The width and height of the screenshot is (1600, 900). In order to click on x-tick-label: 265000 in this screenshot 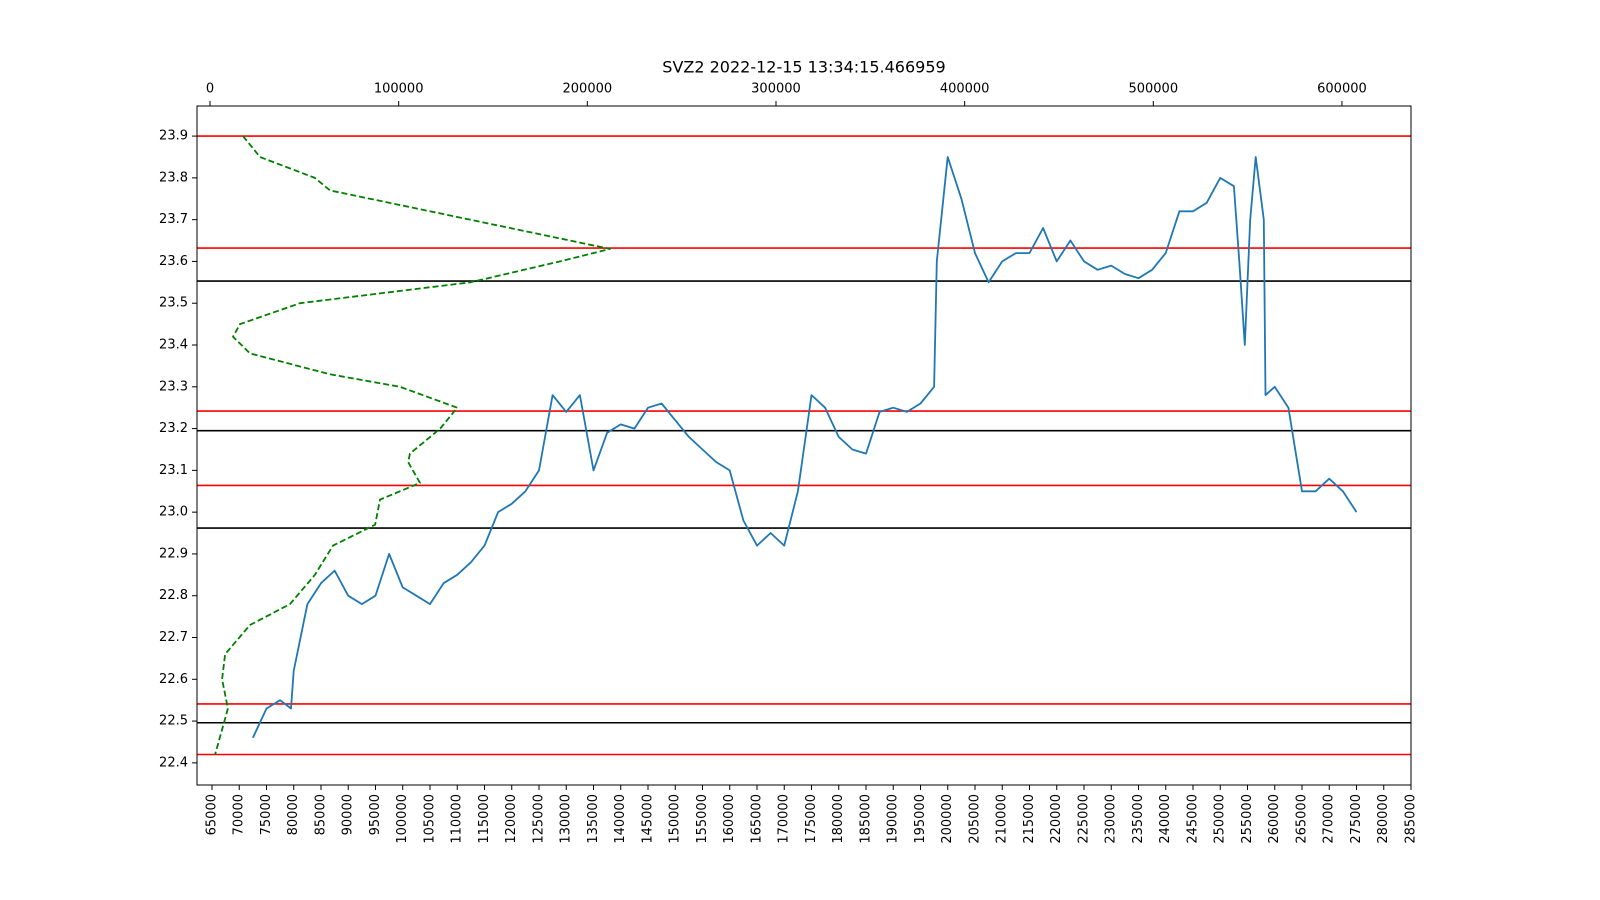, I will do `click(1301, 819)`.